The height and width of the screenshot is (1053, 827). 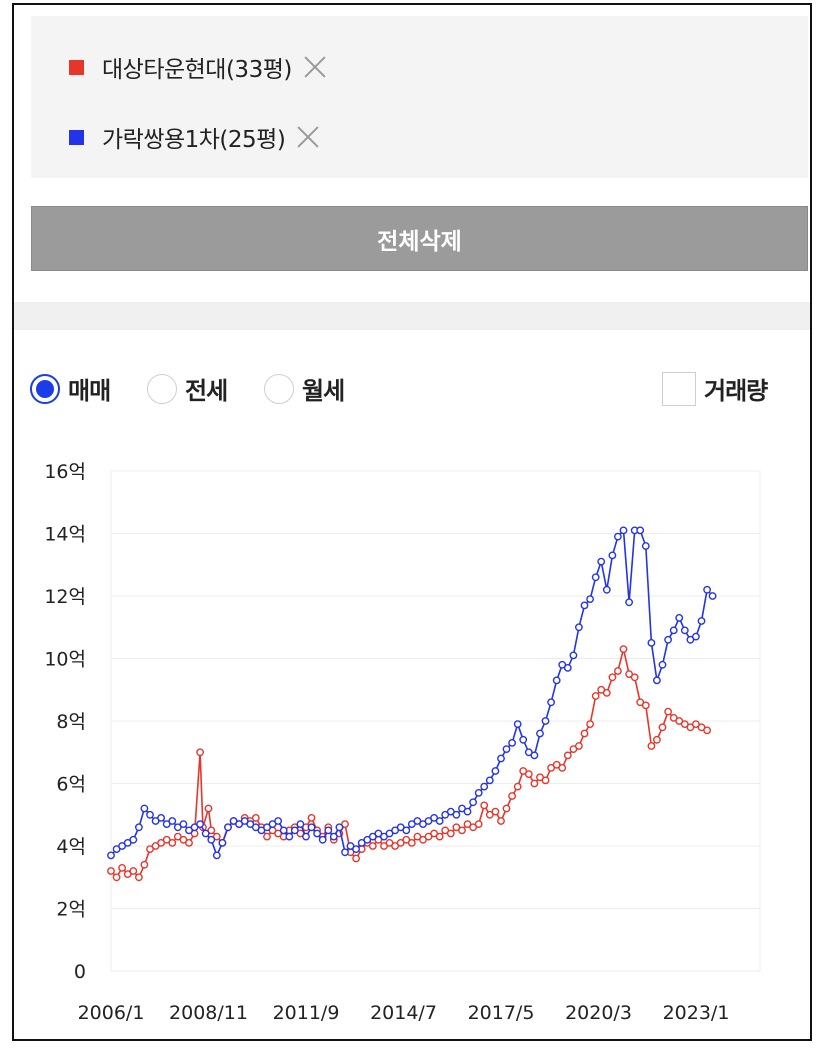 What do you see at coordinates (194, 140) in the screenshot?
I see `compare-item-label: 가락쌍용1차(25평)` at bounding box center [194, 140].